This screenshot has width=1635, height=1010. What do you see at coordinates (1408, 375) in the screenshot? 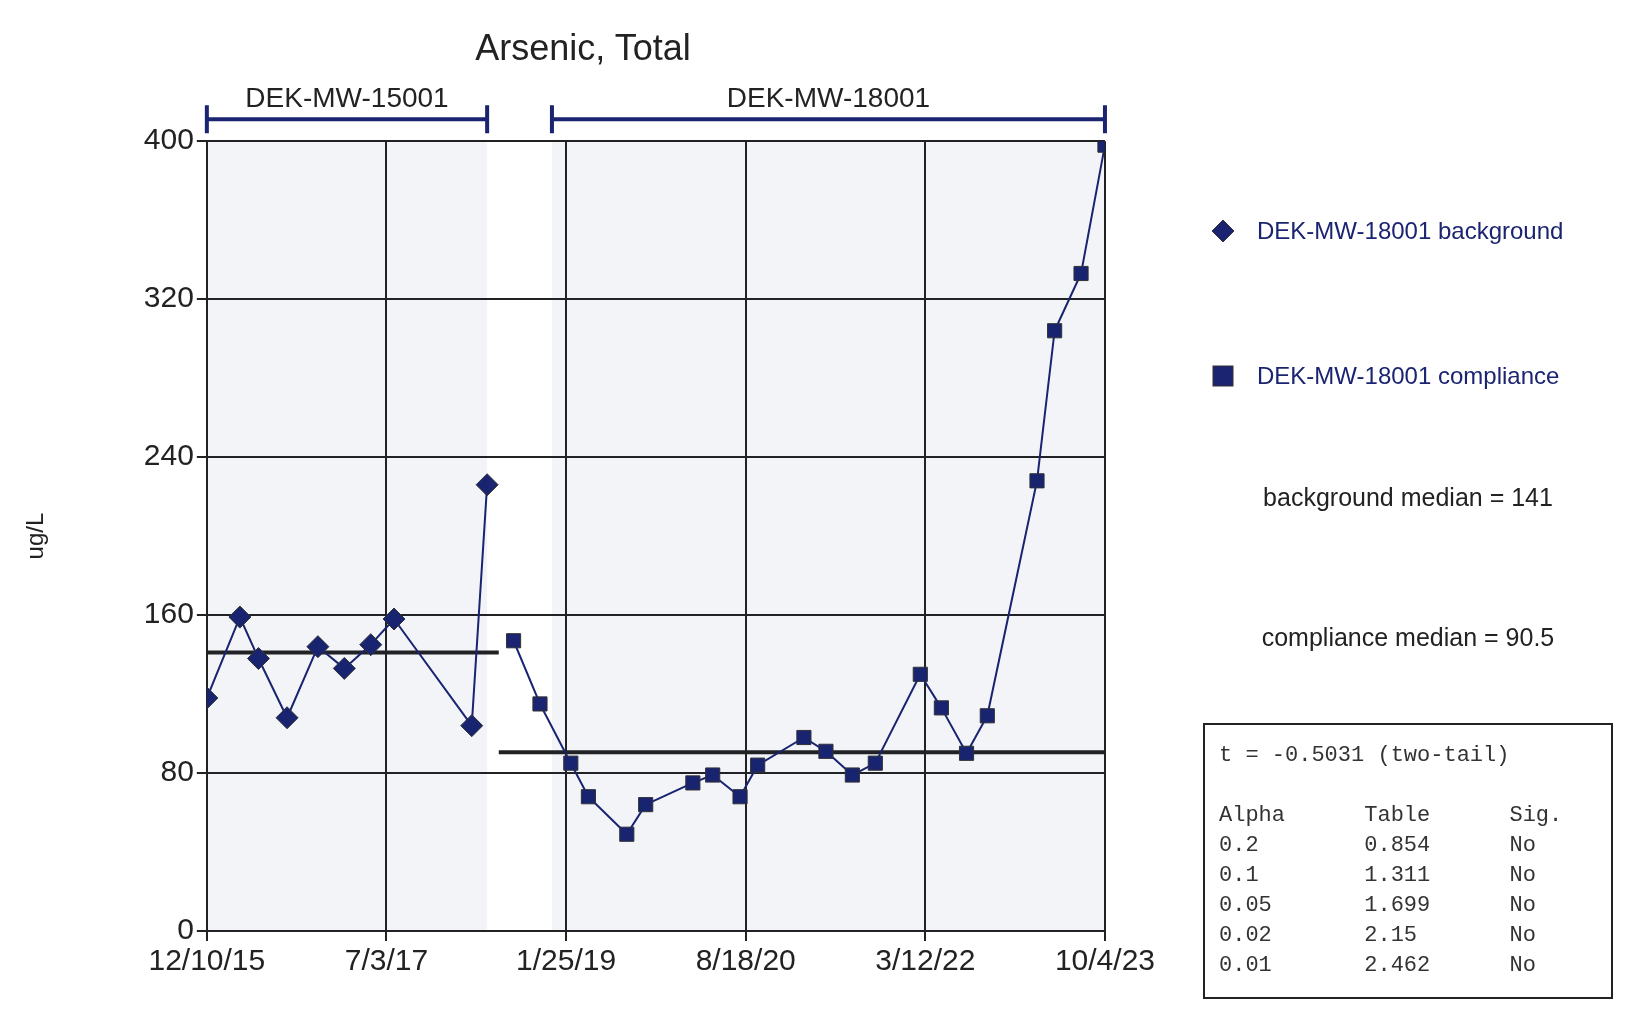
I see `legend-label: DEK-MW-18001 compliance` at bounding box center [1408, 375].